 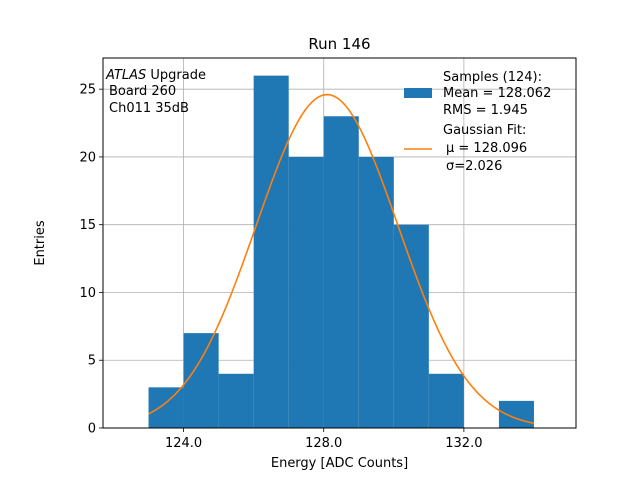 I want to click on annotation-line-2: Board 260, so click(x=142, y=91).